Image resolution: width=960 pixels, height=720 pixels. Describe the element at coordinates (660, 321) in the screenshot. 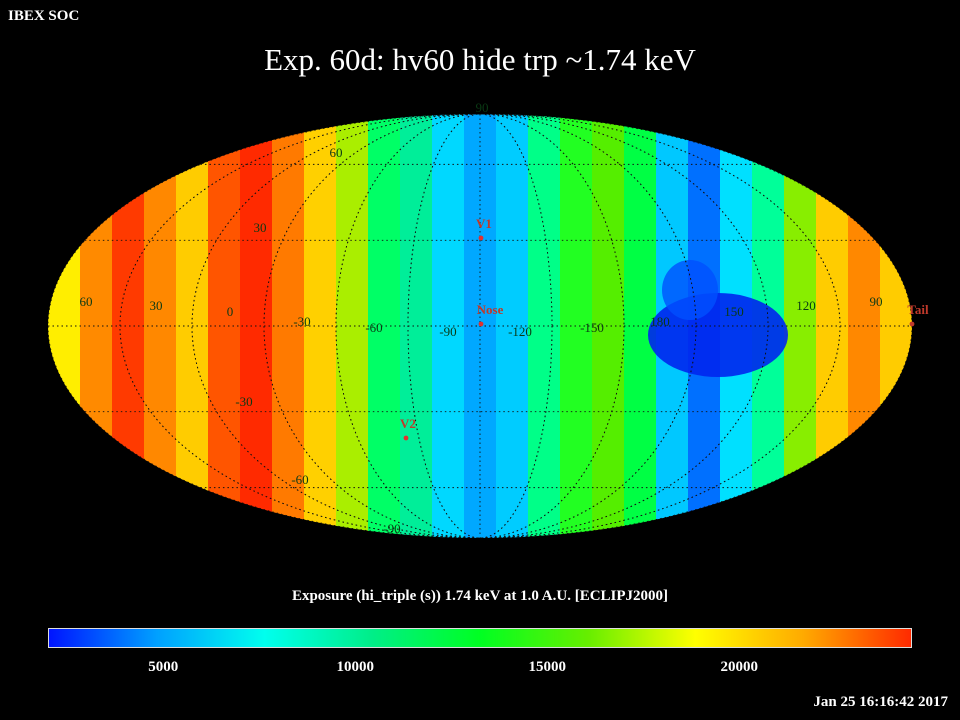

I see `longitude-label: 180` at that location.